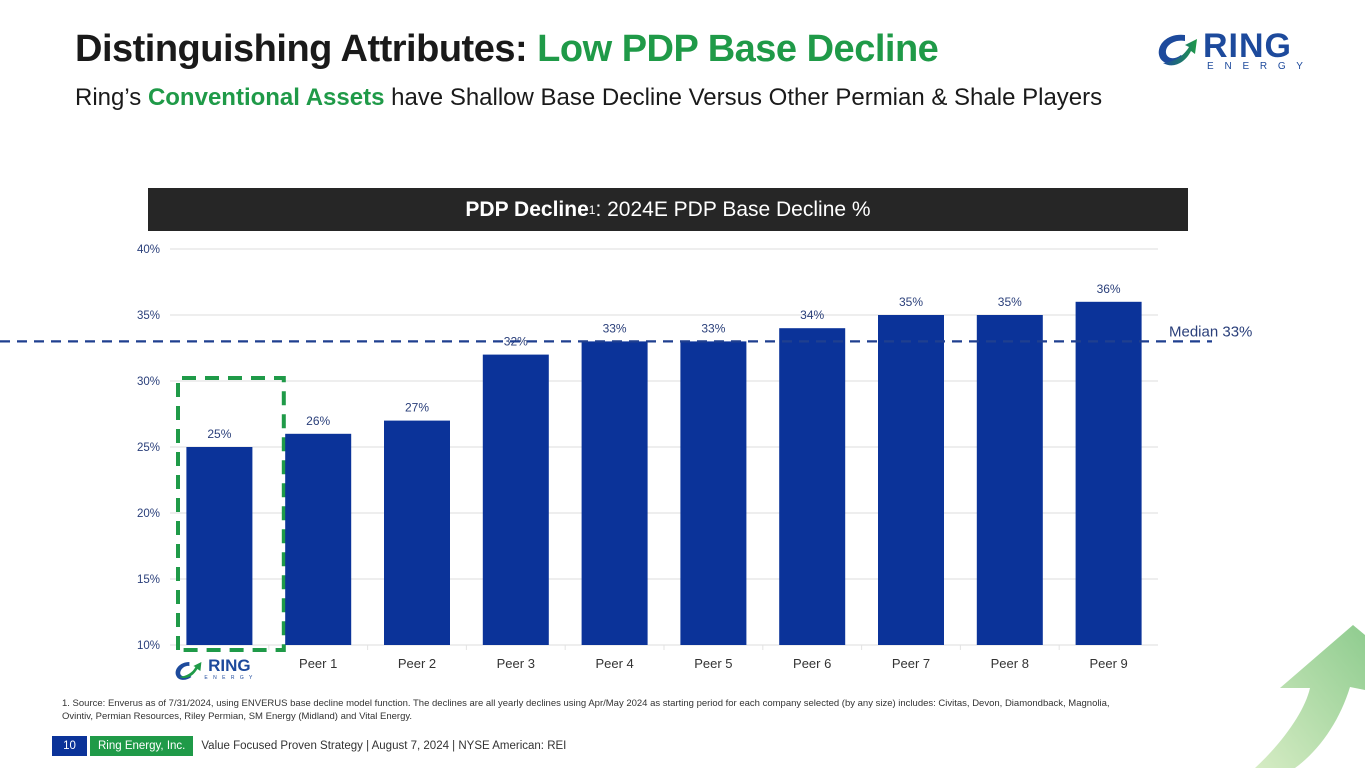 The height and width of the screenshot is (768, 1365). Describe the element at coordinates (318, 663) in the screenshot. I see `x-tick-label: Peer 1` at that location.